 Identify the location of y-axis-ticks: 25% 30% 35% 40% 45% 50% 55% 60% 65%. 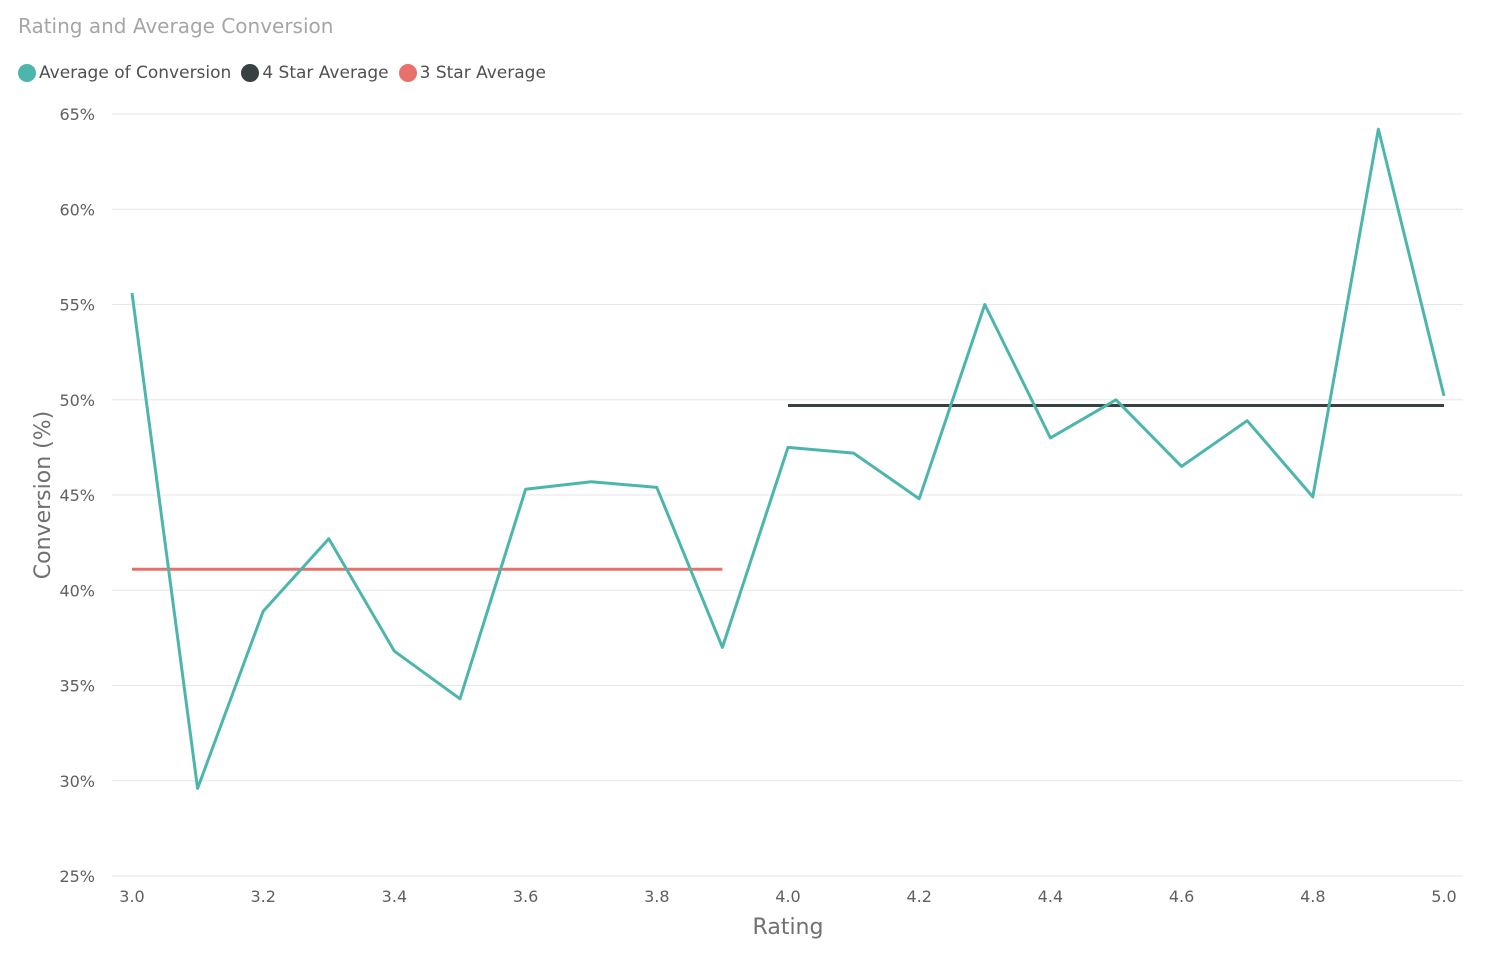
(77, 495).